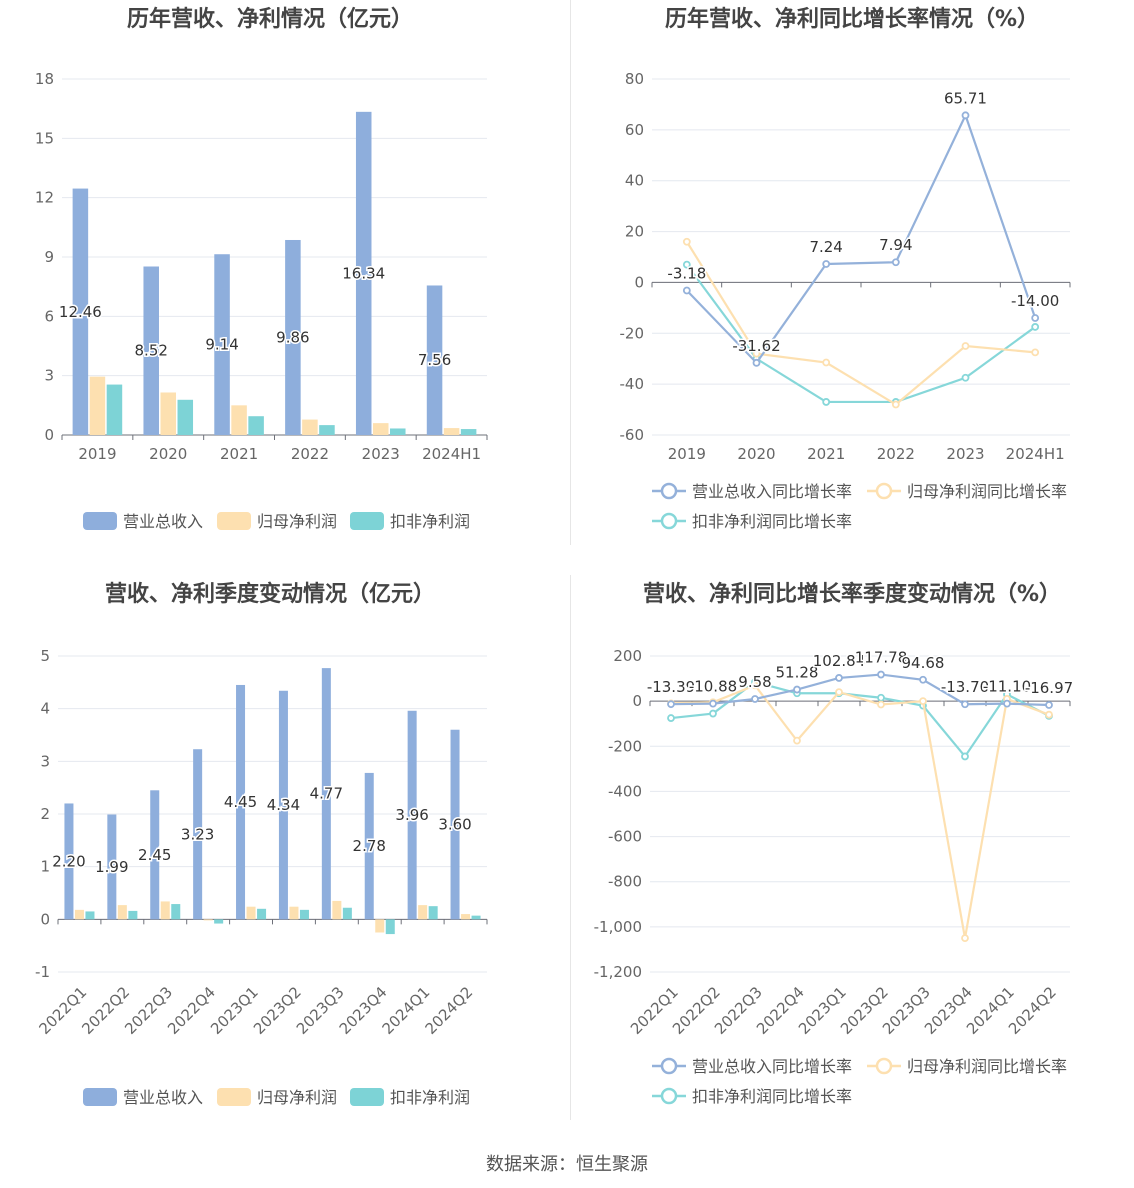  Describe the element at coordinates (625, 746) in the screenshot. I see `y-tick-label: -200` at that location.